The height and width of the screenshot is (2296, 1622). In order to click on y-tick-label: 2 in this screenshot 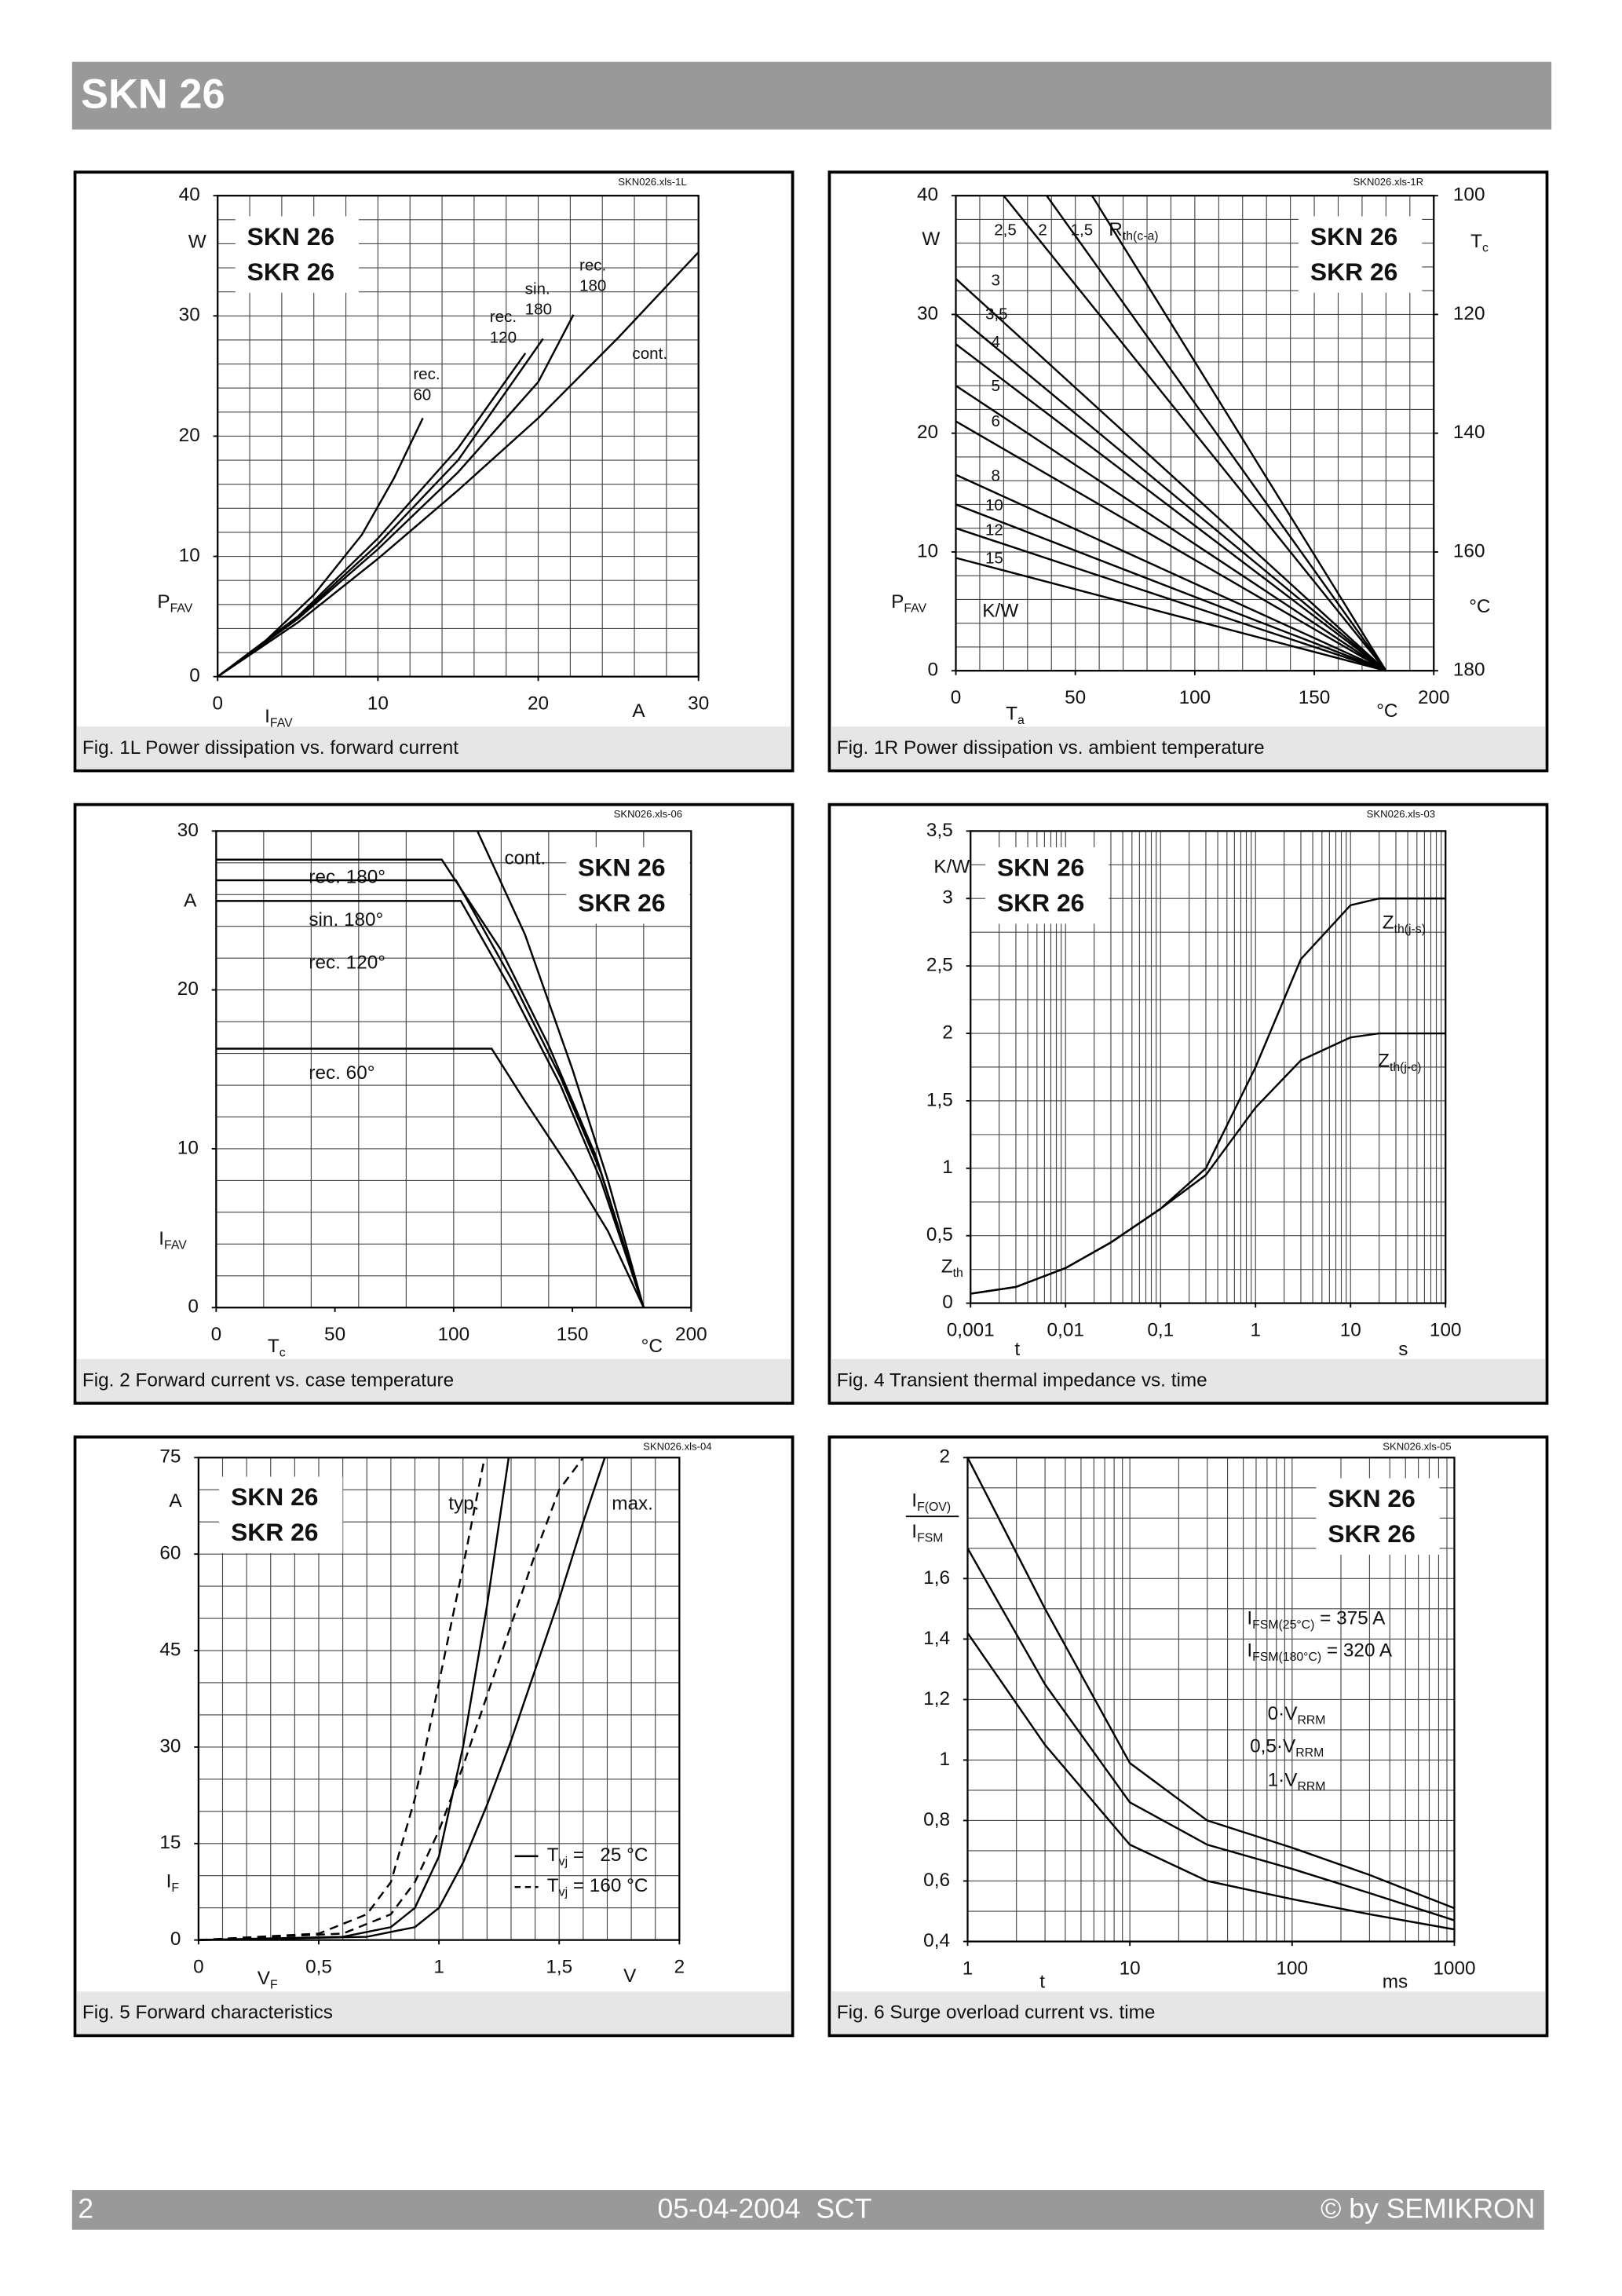, I will do `click(947, 1032)`.